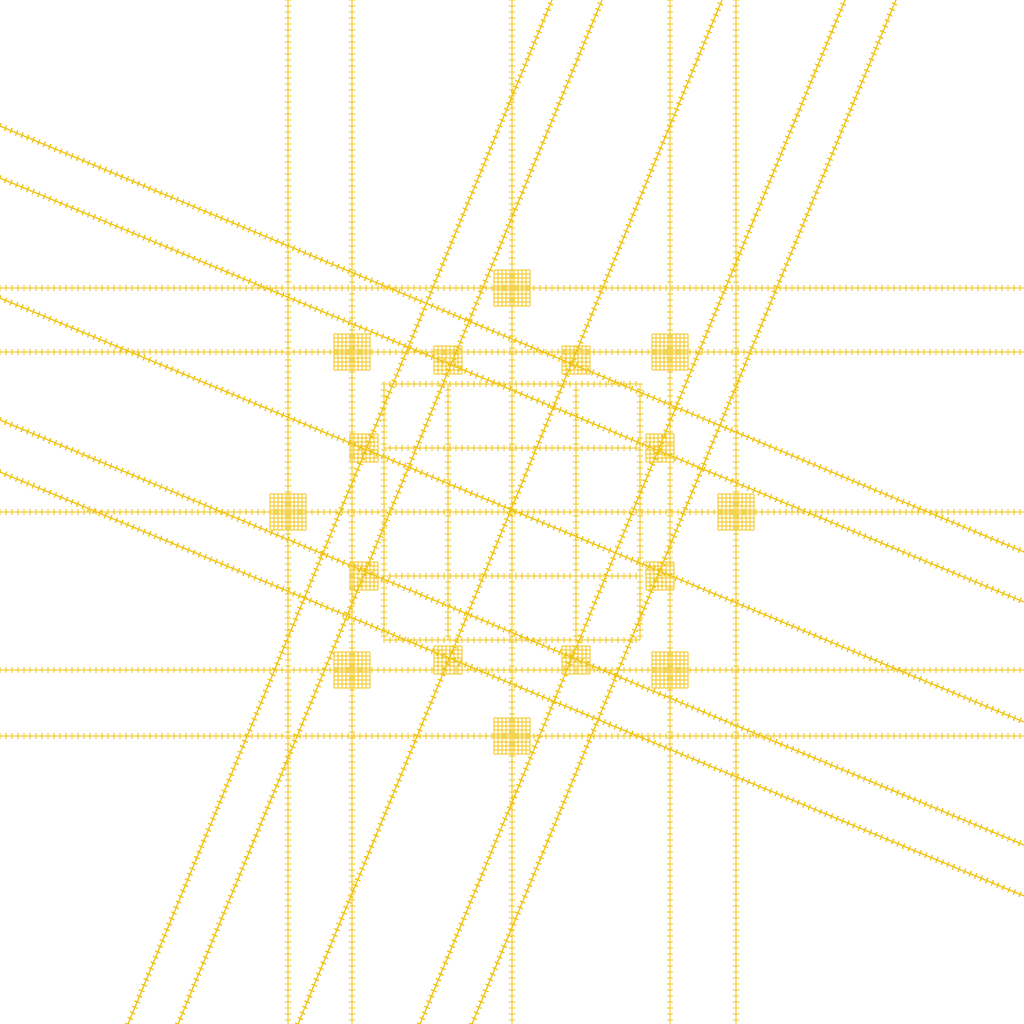  What do you see at coordinates (511, 640) in the screenshot?
I see `inner-border-bottom` at bounding box center [511, 640].